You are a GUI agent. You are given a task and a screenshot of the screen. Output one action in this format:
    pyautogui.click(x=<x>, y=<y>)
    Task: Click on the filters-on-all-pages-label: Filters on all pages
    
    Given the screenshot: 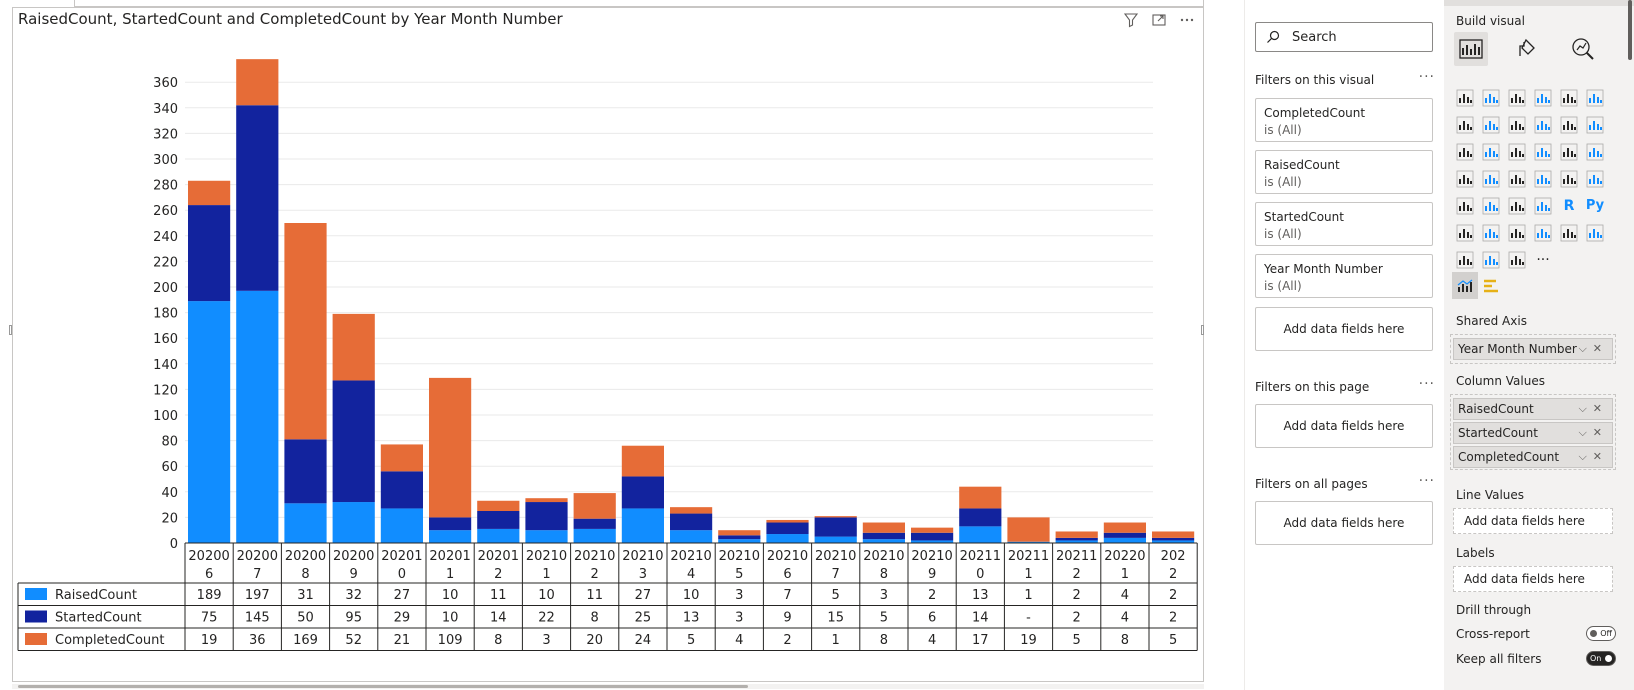 What is the action you would take?
    pyautogui.click(x=1311, y=484)
    